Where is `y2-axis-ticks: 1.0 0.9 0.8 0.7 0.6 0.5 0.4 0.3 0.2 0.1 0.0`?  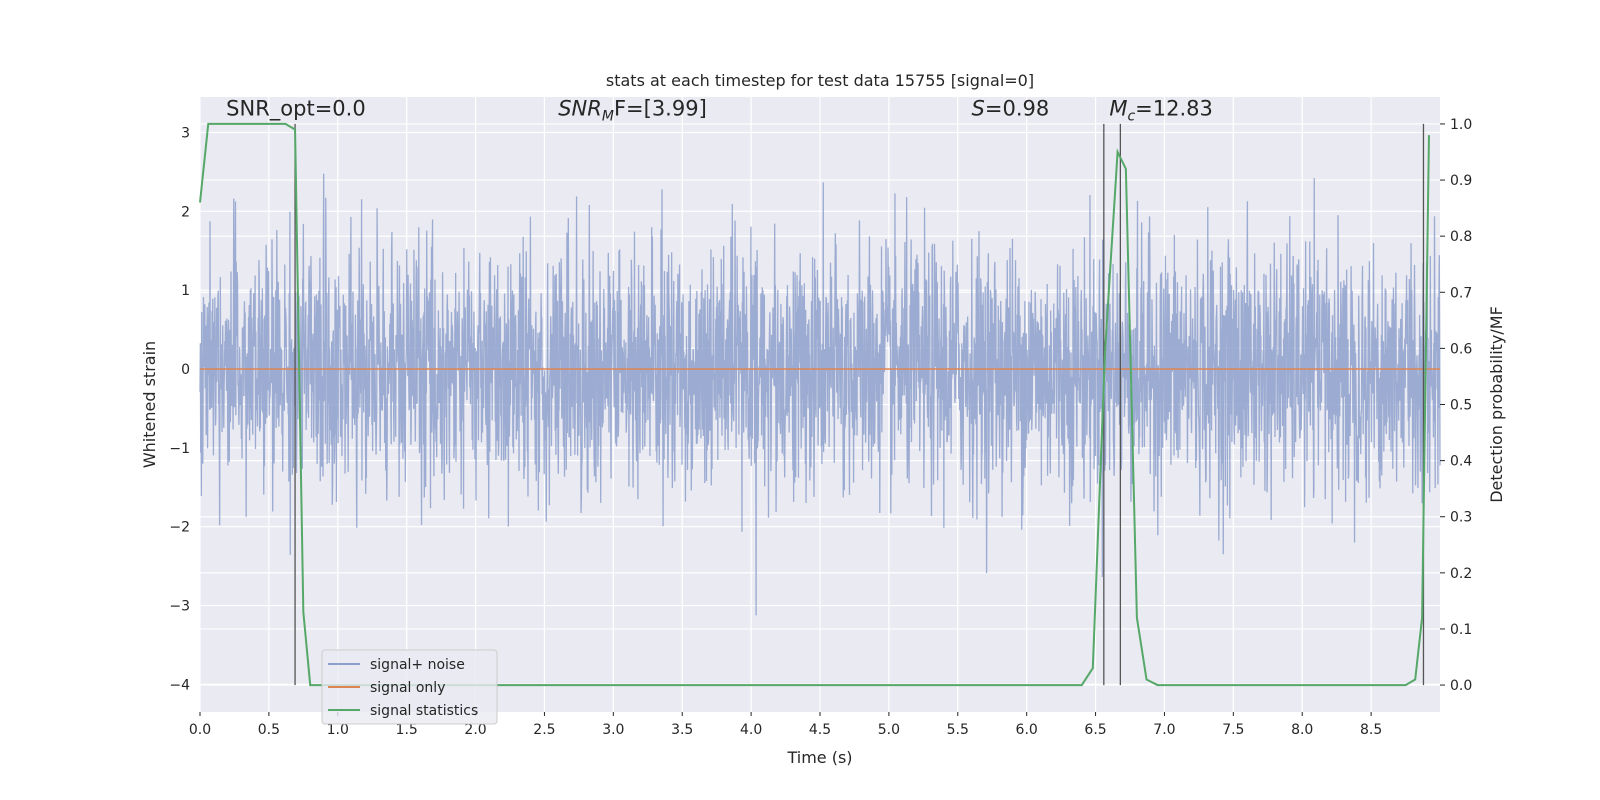 y2-axis-ticks: 1.0 0.9 0.8 0.7 0.6 0.5 0.4 0.3 0.2 0.1 0.0 is located at coordinates (1456, 405).